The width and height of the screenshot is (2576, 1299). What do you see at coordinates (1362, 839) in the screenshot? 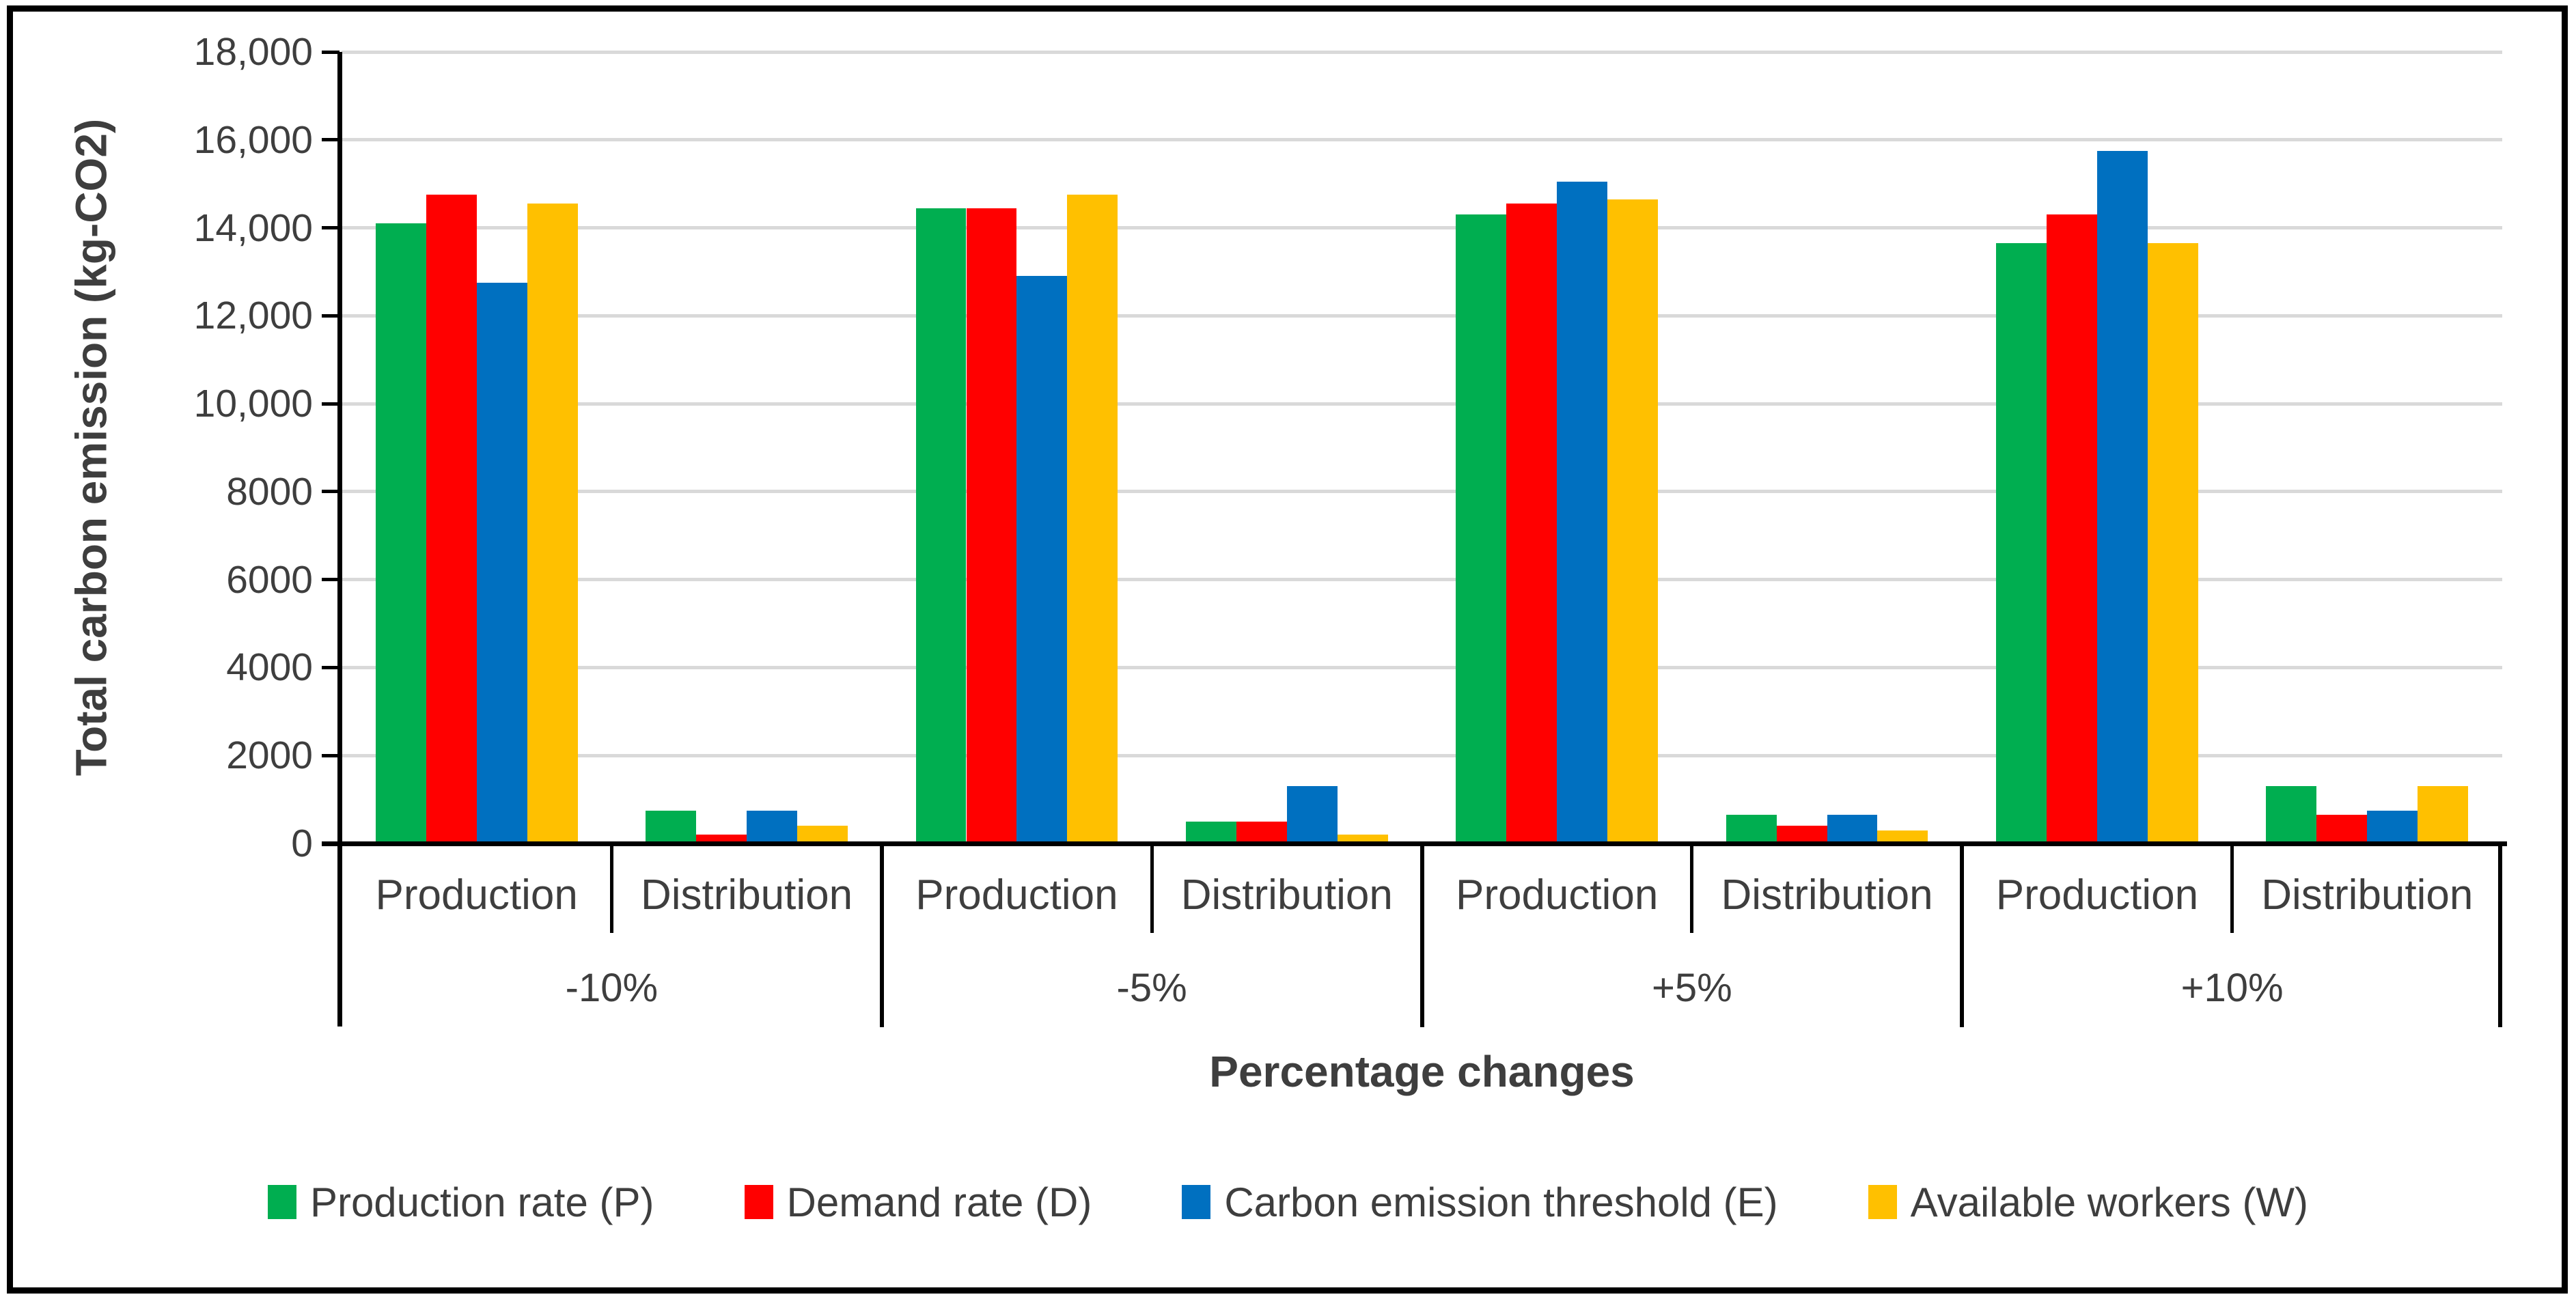
I see `bar-series4-cell4` at bounding box center [1362, 839].